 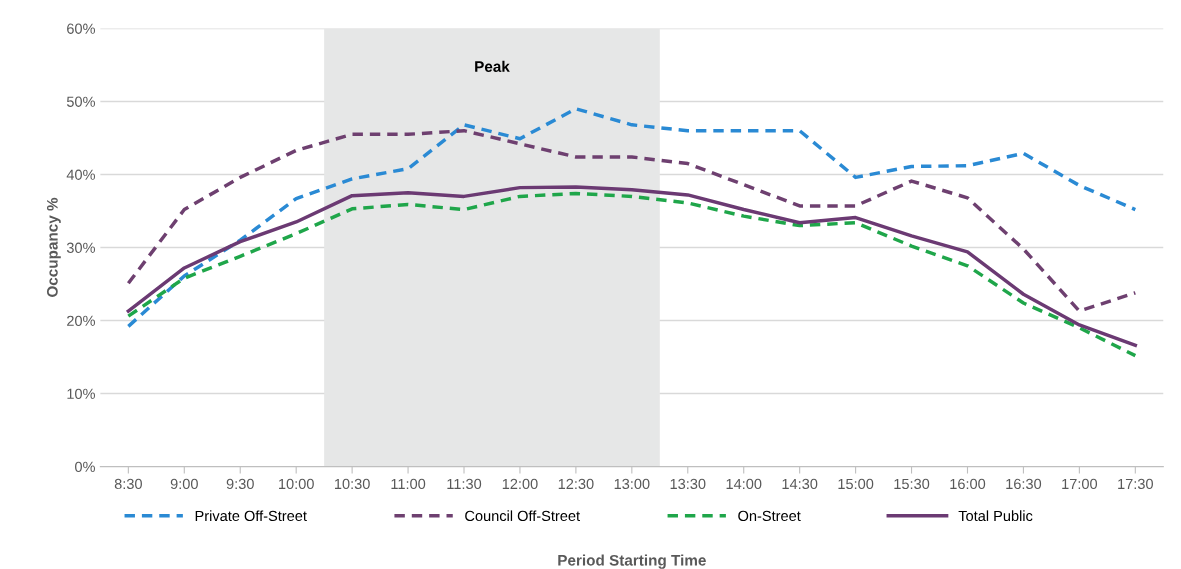 I want to click on x-tick-label: 16:00, so click(x=968, y=484).